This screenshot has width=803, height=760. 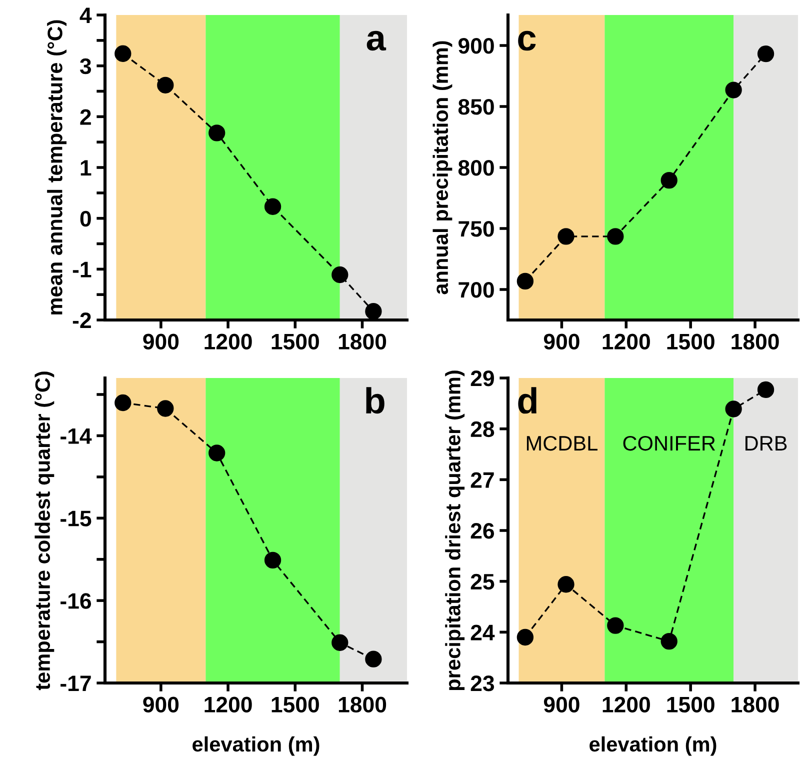 I want to click on y-tick-label: 900, so click(x=476, y=46).